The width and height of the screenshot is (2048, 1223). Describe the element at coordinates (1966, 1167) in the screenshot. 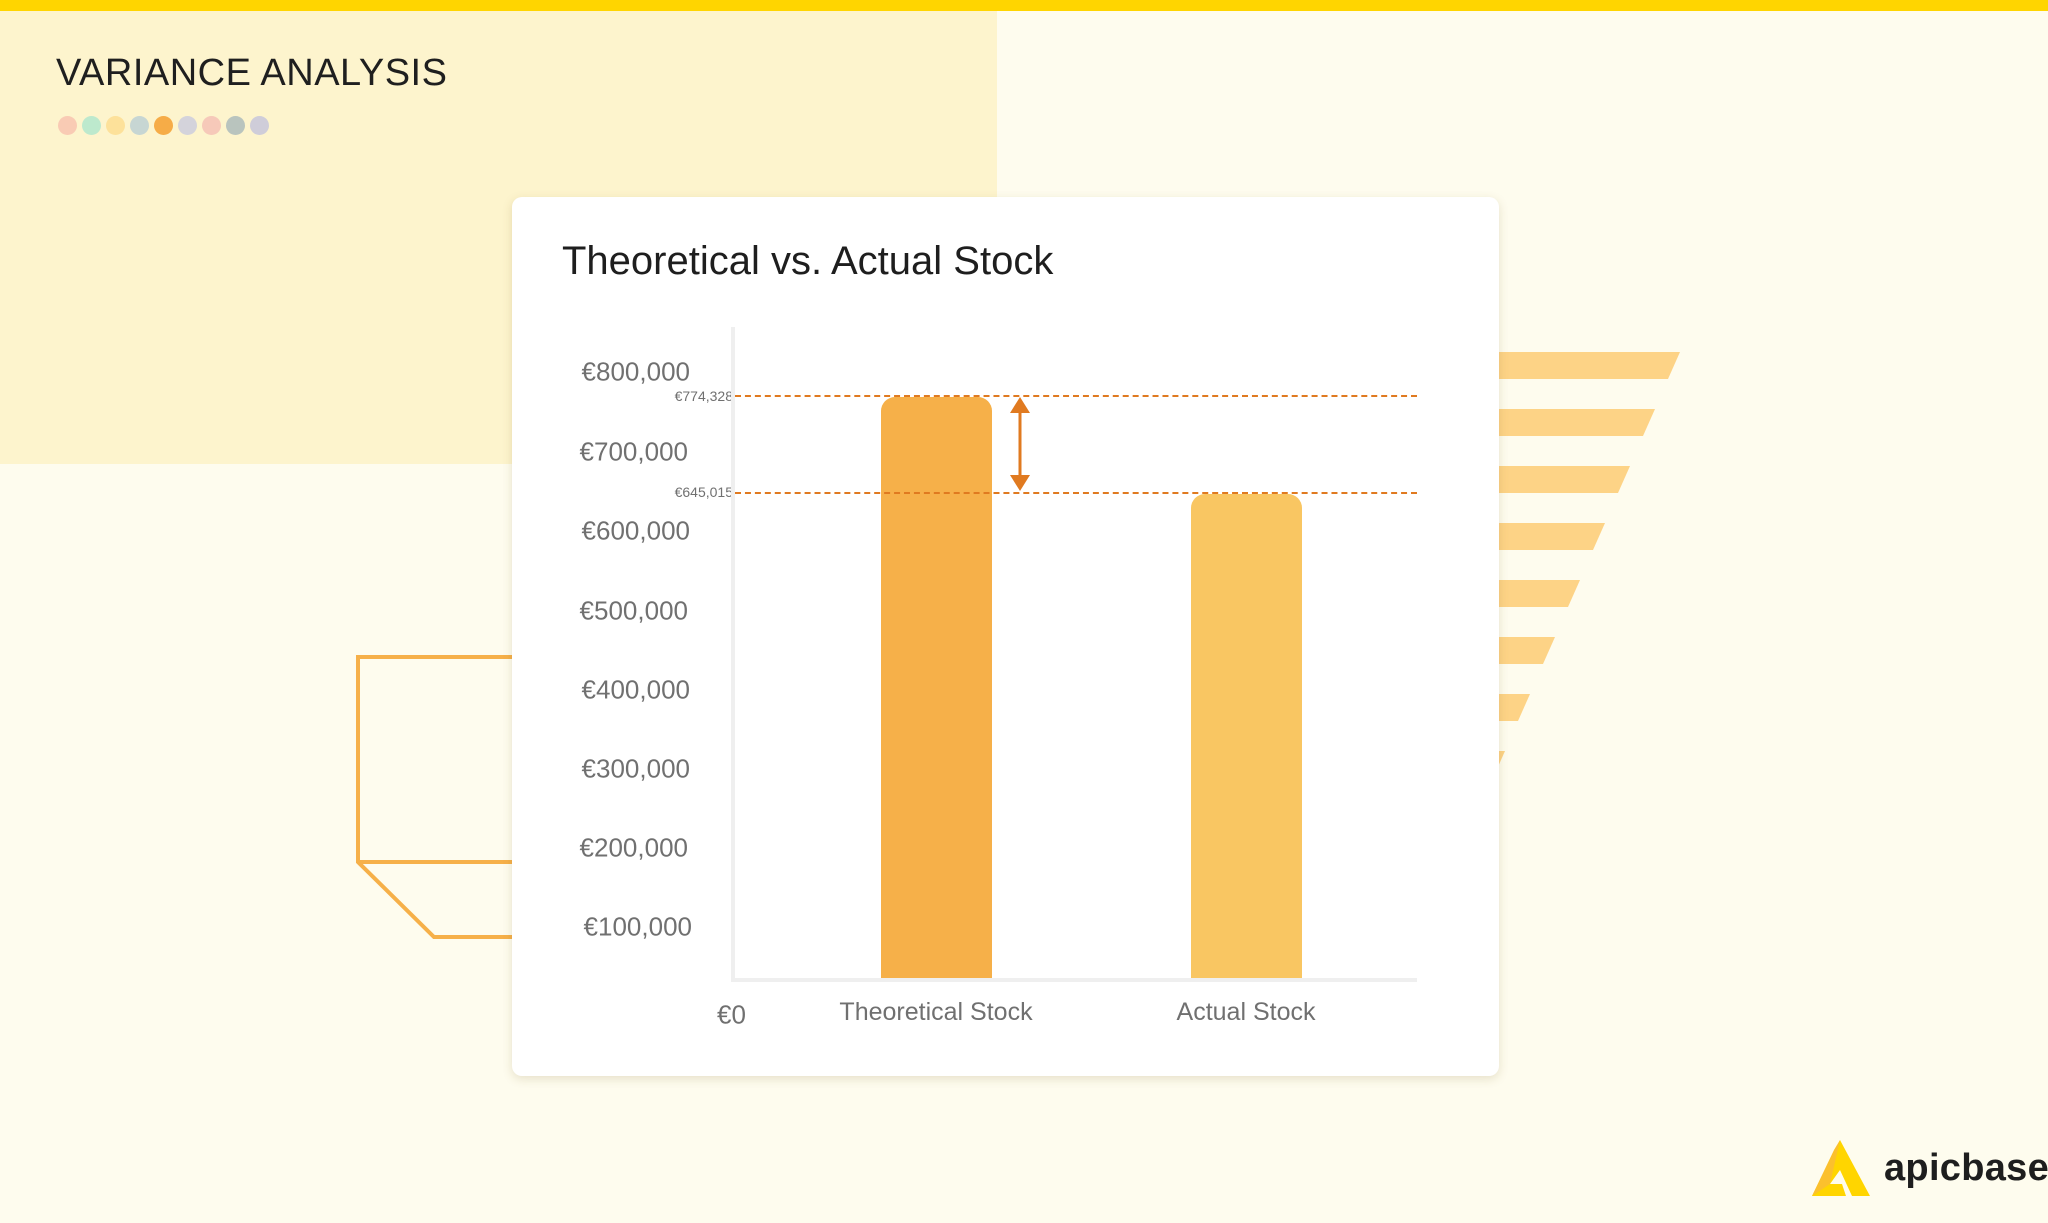

I see `brand-name: apicbase` at that location.